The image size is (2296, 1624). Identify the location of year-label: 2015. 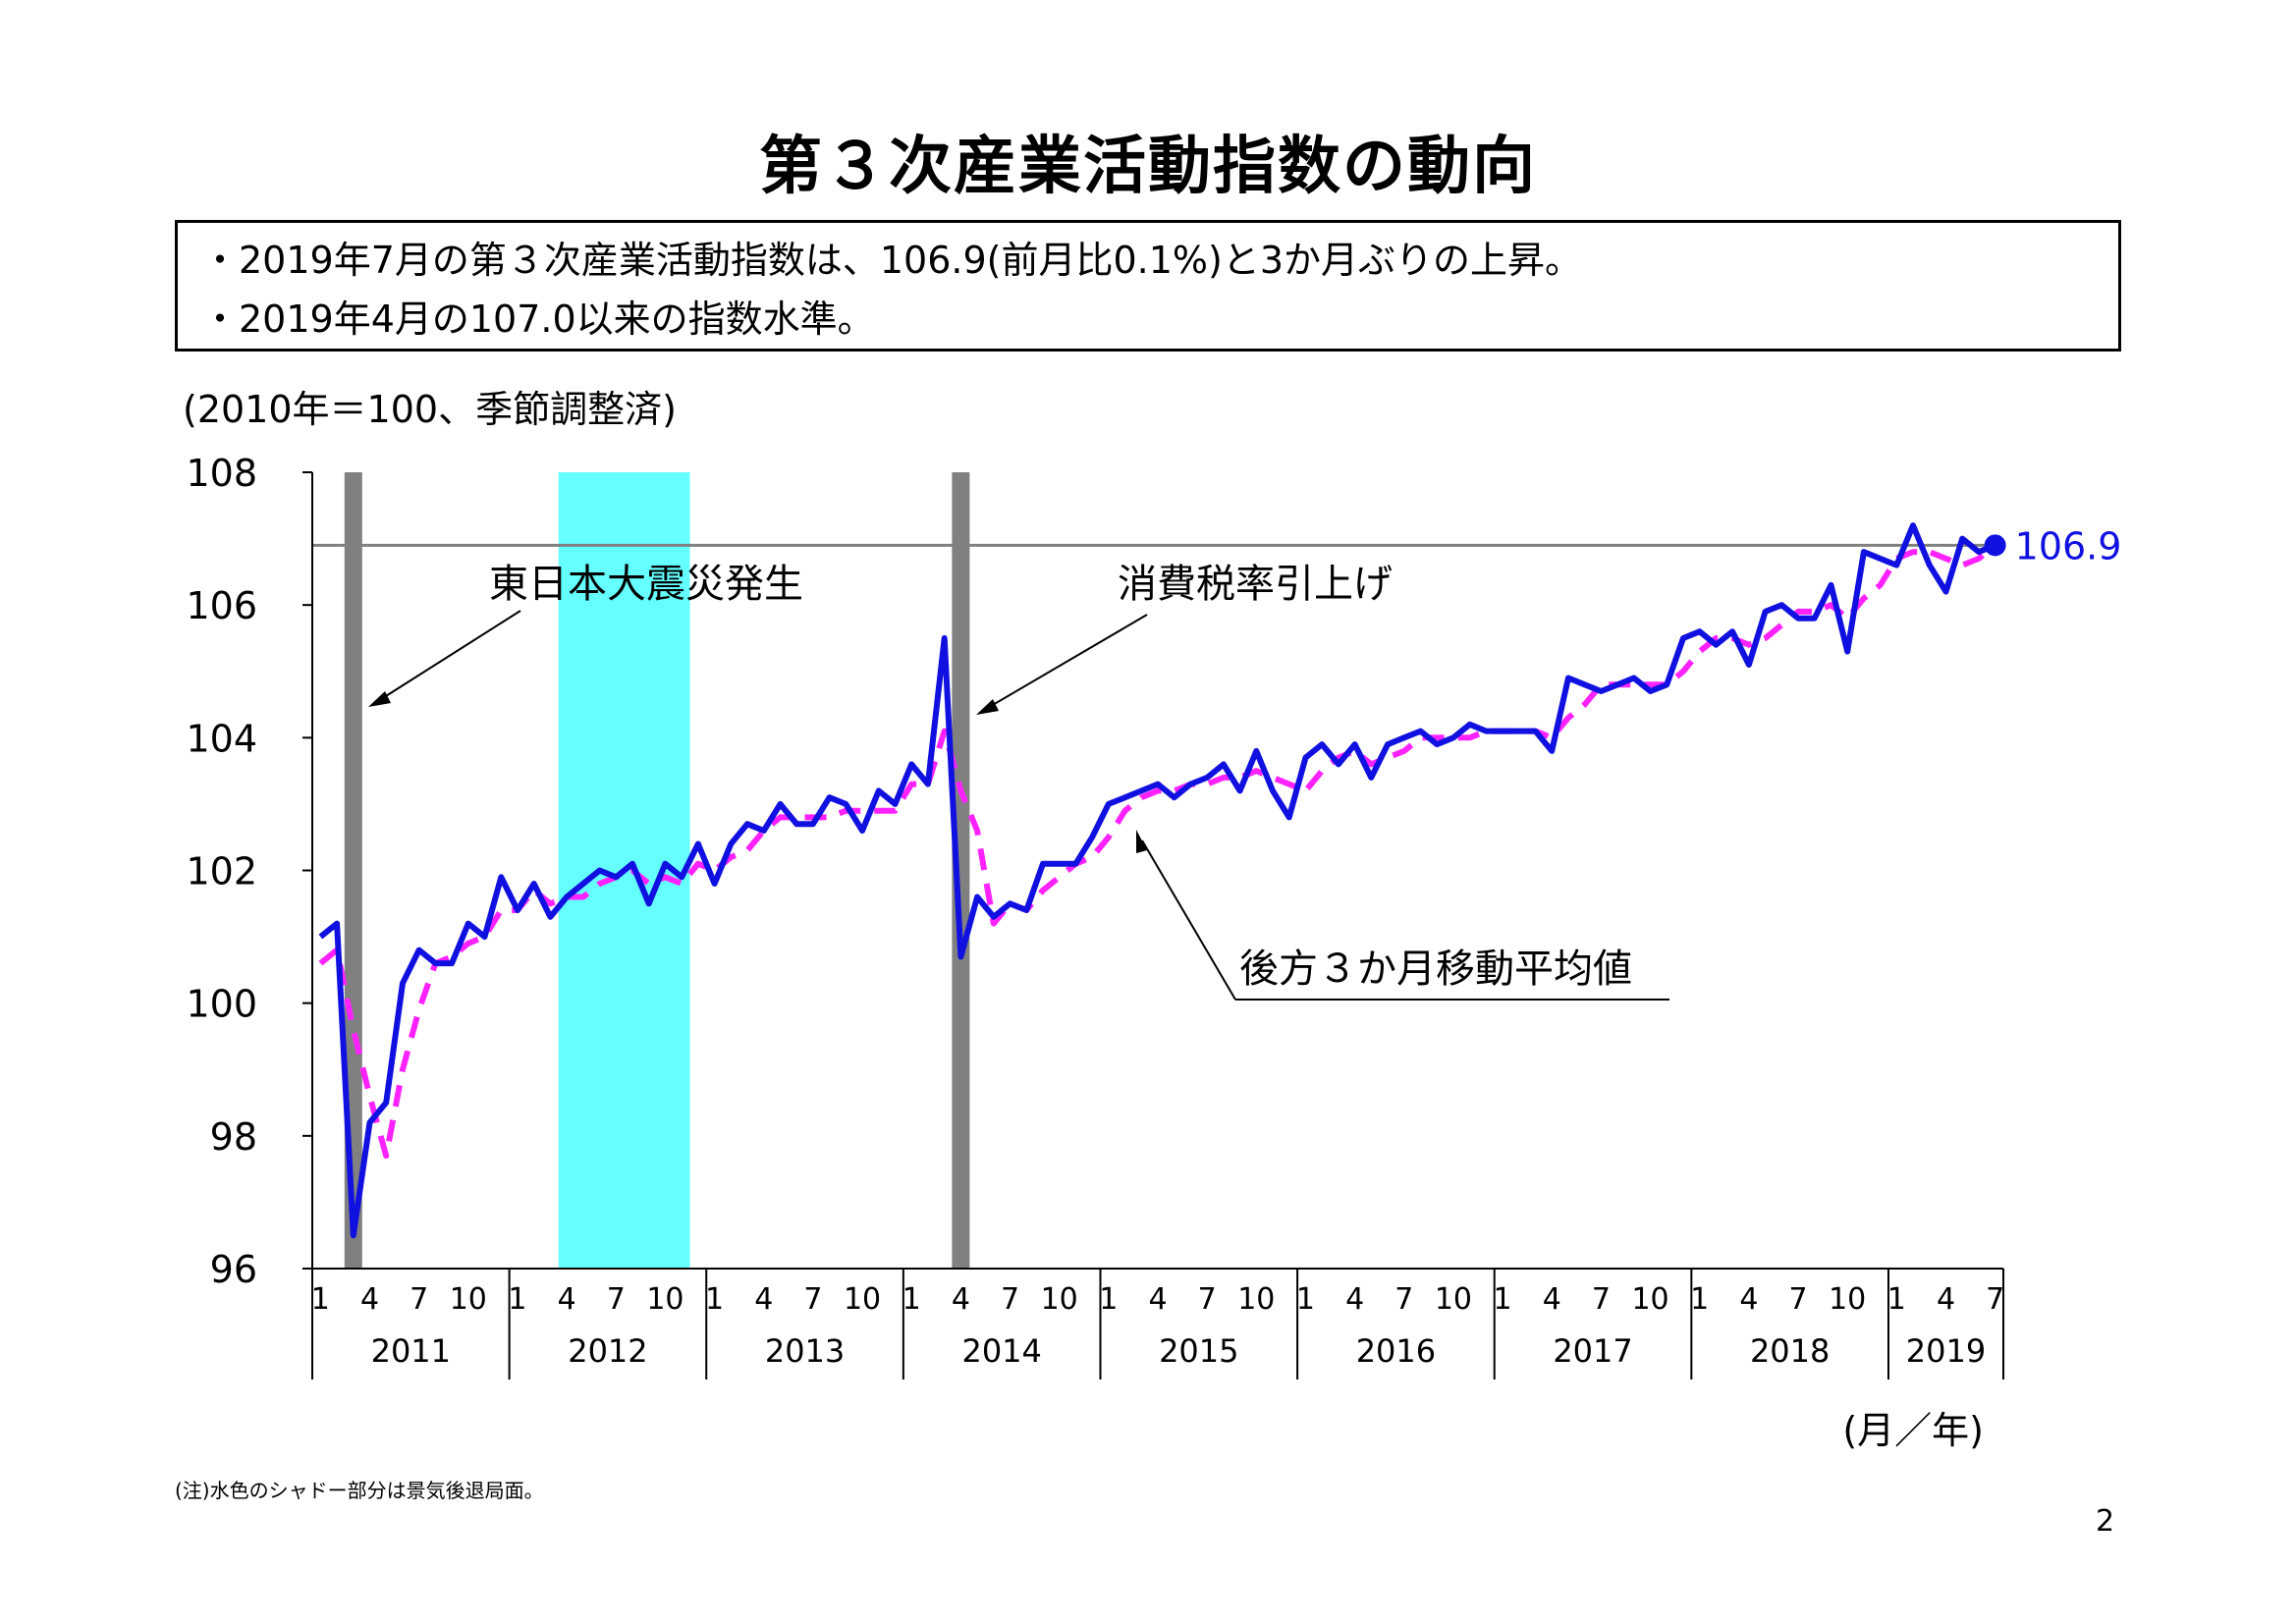
(1198, 1351).